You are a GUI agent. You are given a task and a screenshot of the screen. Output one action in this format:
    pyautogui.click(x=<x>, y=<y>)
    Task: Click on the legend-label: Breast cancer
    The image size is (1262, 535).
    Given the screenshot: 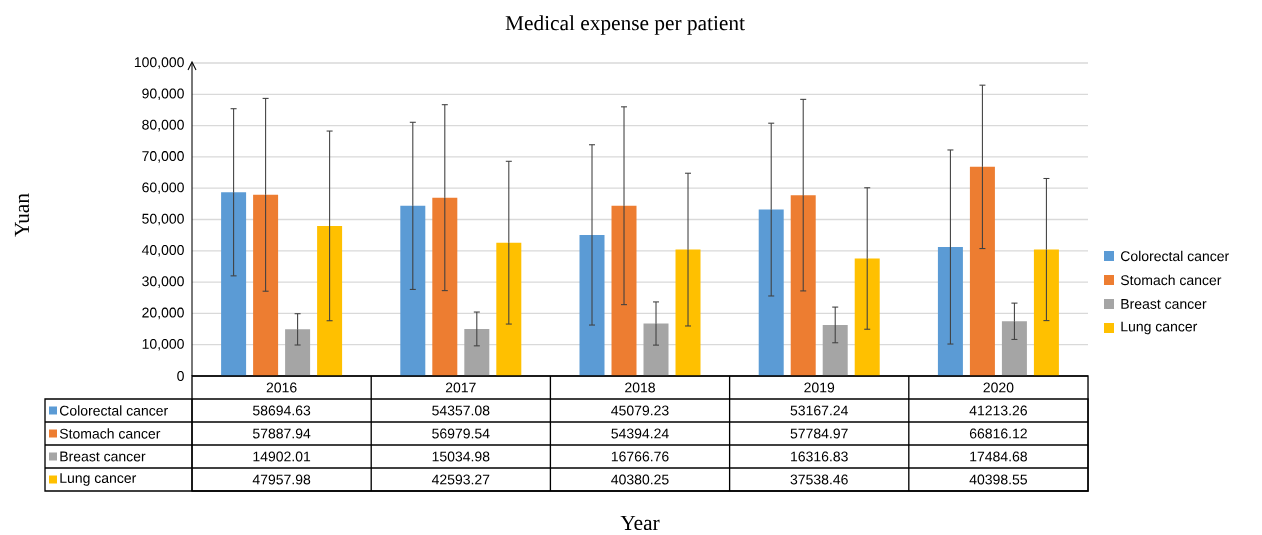 What is the action you would take?
    pyautogui.click(x=1164, y=304)
    